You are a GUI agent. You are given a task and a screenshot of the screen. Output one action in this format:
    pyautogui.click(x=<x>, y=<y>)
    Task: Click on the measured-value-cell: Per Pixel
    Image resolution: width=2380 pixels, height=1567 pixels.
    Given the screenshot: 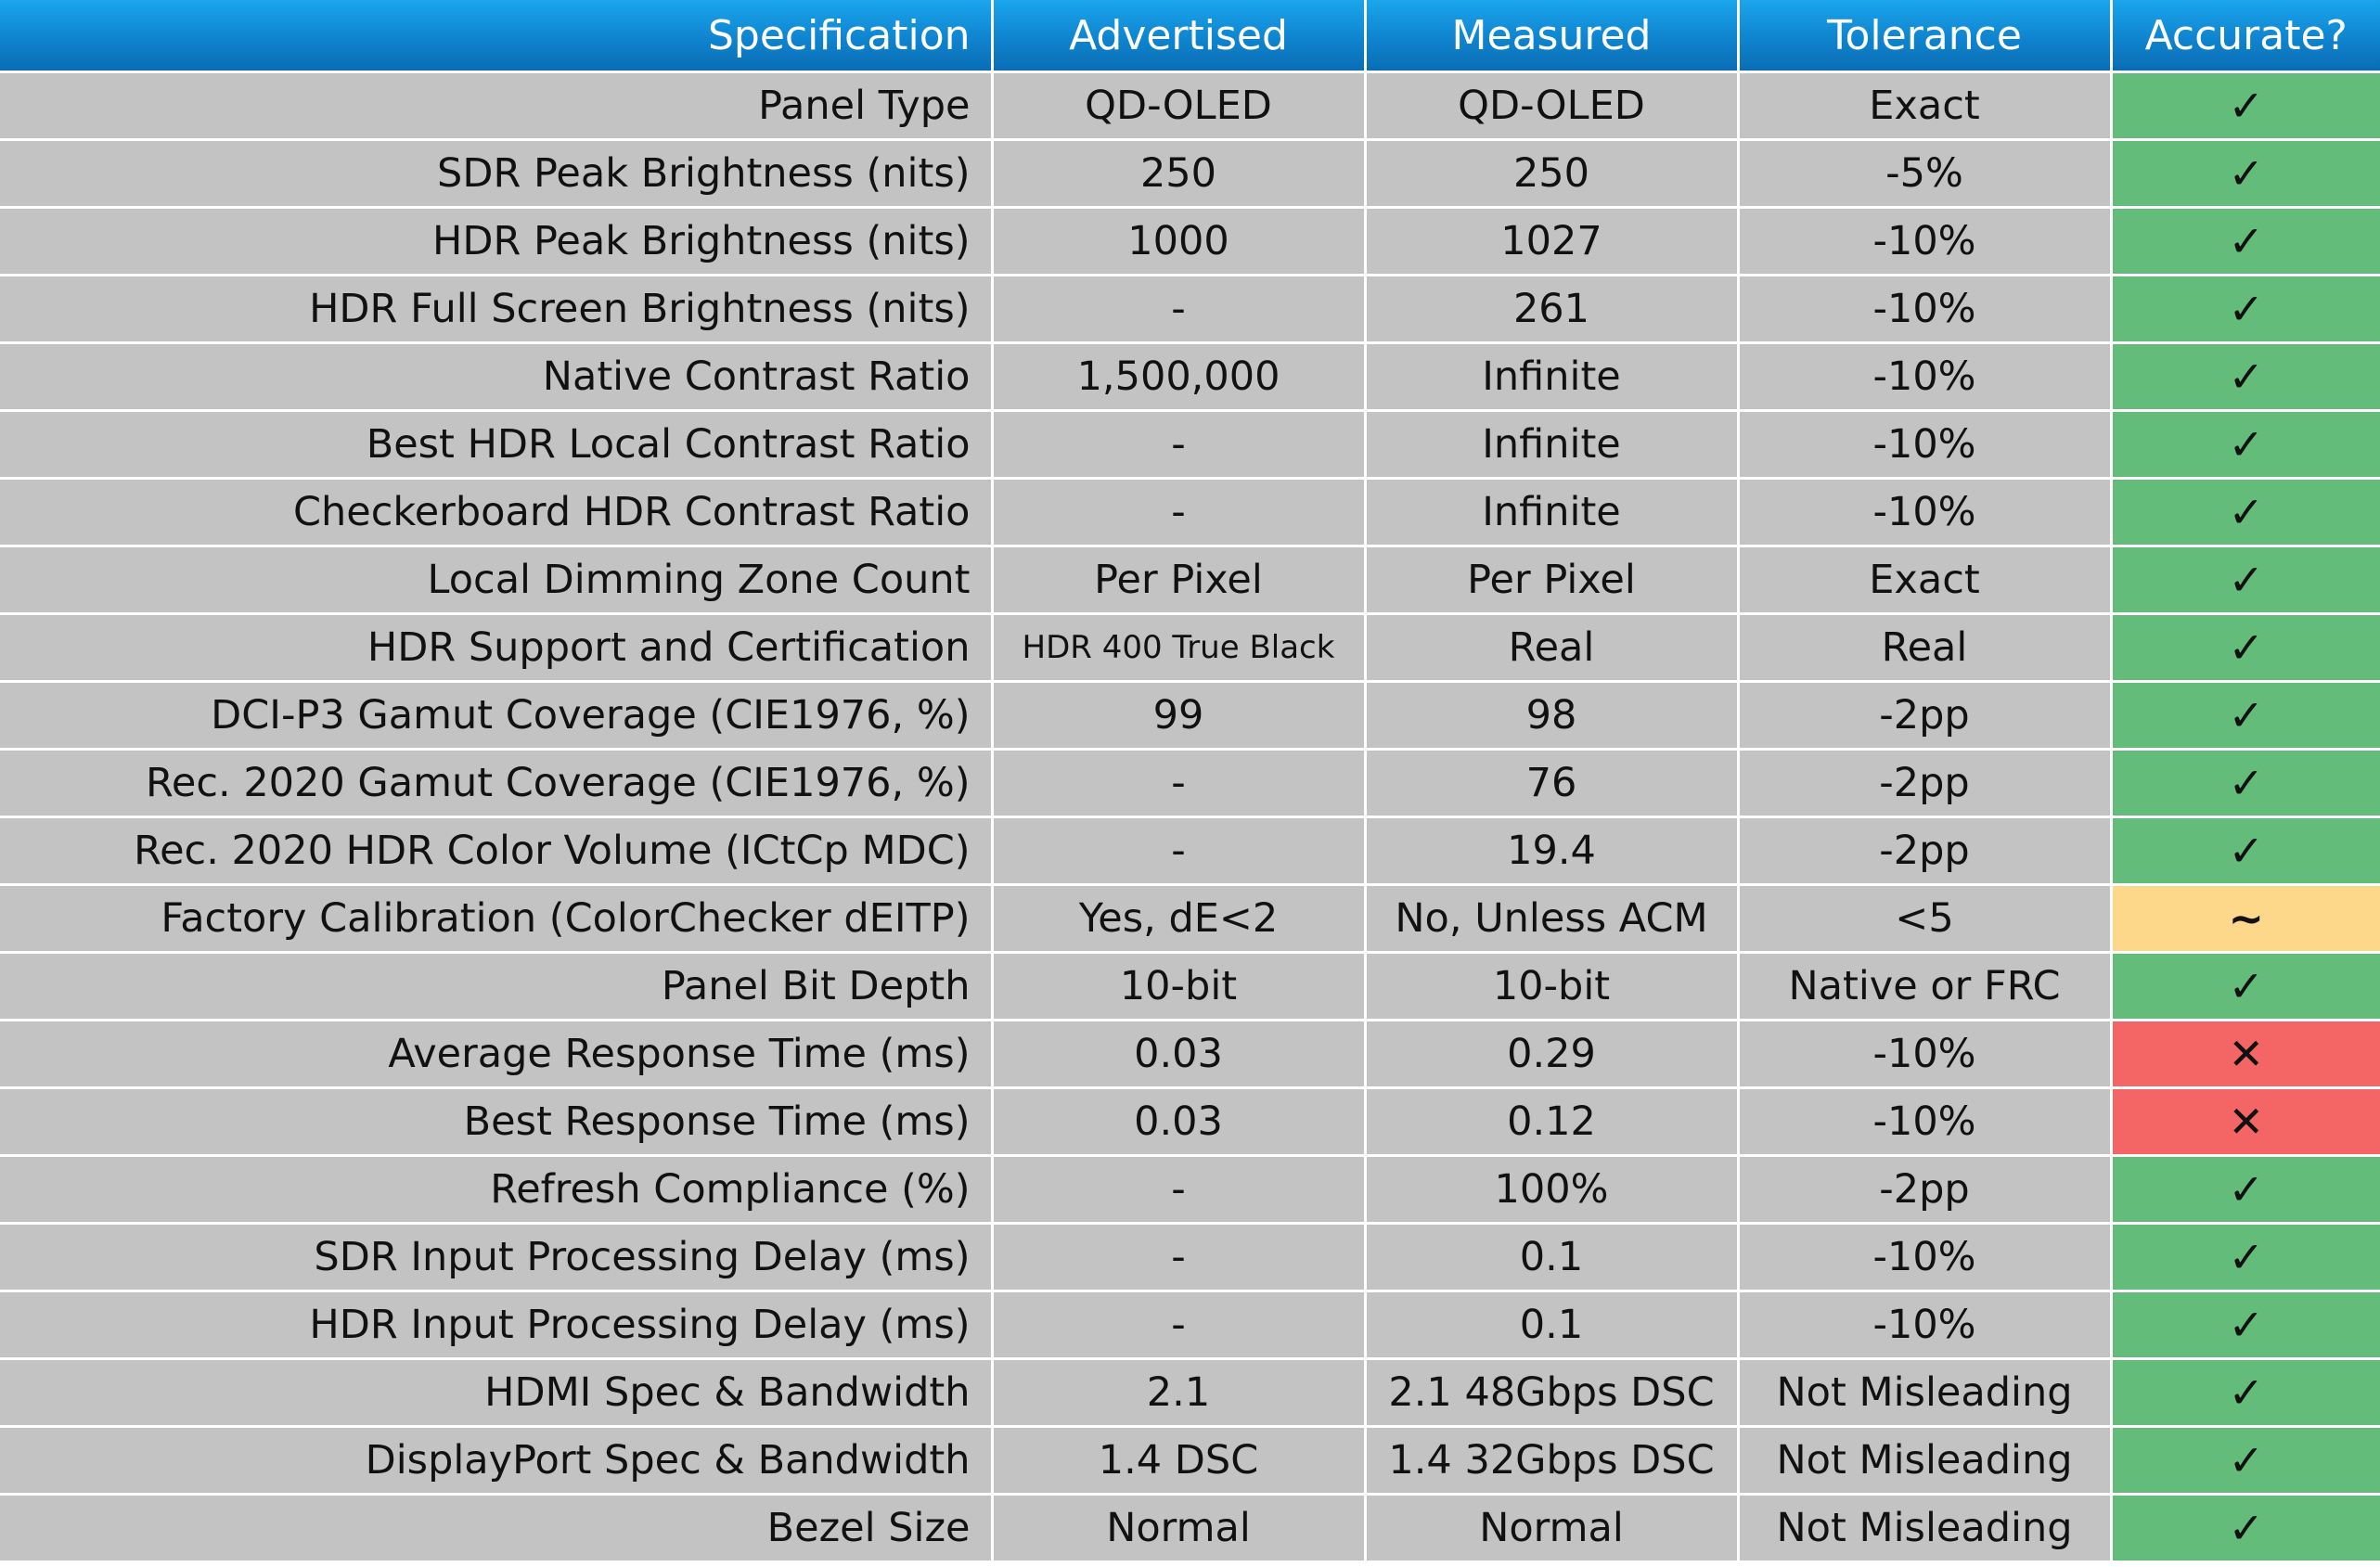 What is the action you would take?
    pyautogui.click(x=1552, y=580)
    